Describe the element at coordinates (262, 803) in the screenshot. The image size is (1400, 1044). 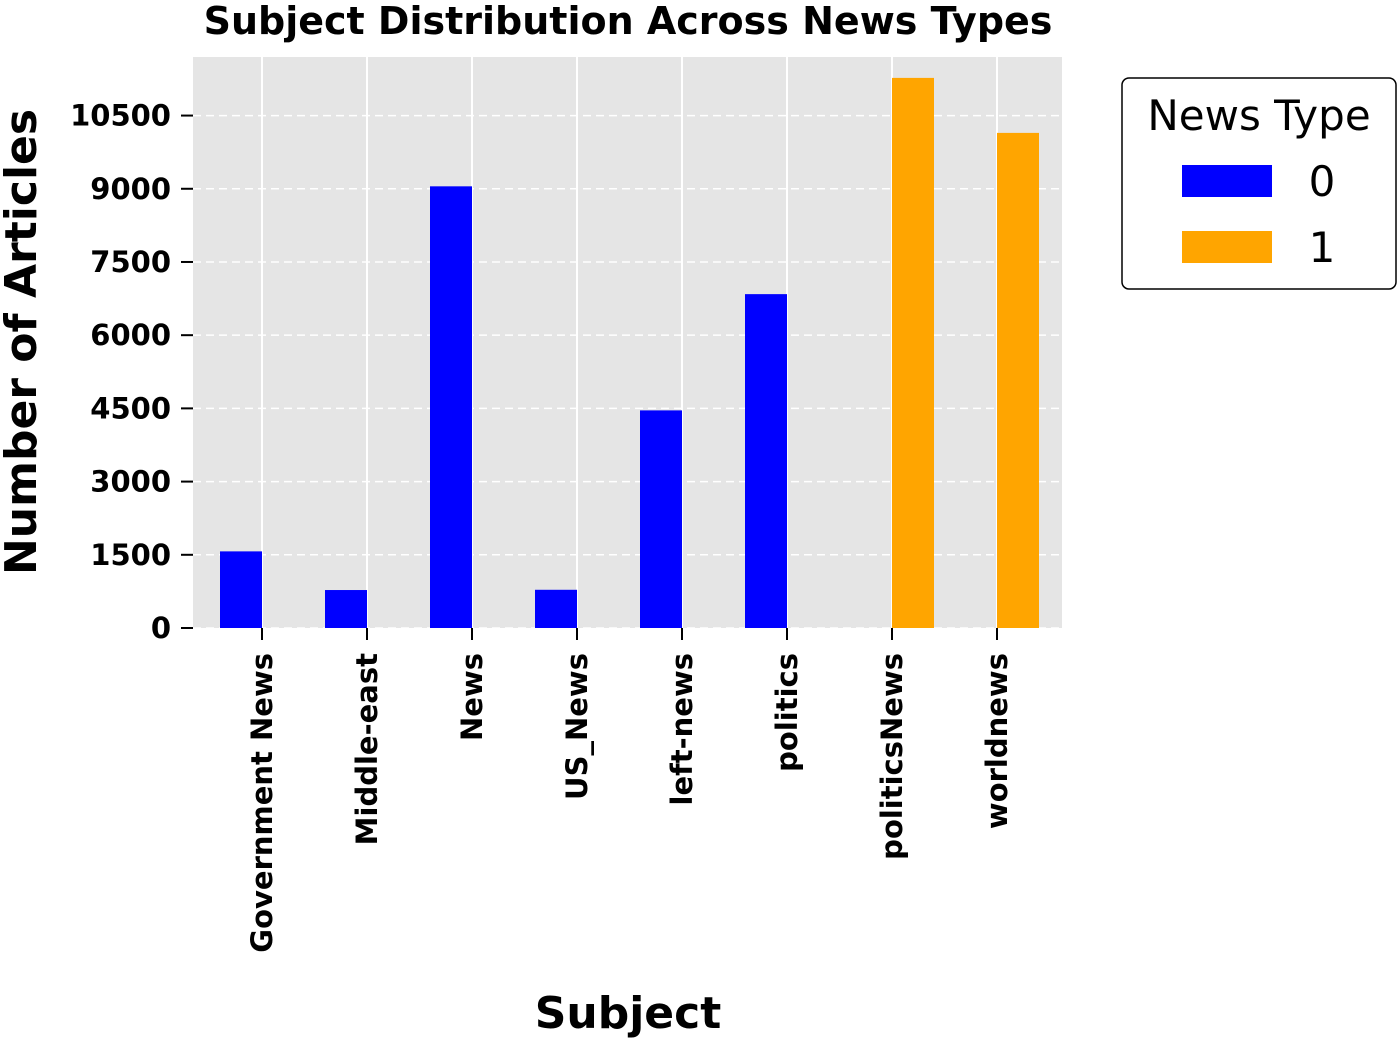
I see `x-tick-label: Government News` at that location.